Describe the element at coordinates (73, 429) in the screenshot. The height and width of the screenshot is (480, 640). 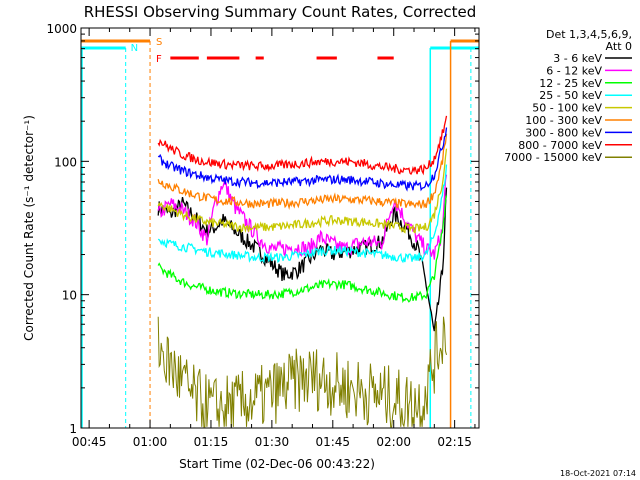
I see `y-tick-label-0: 1` at that location.